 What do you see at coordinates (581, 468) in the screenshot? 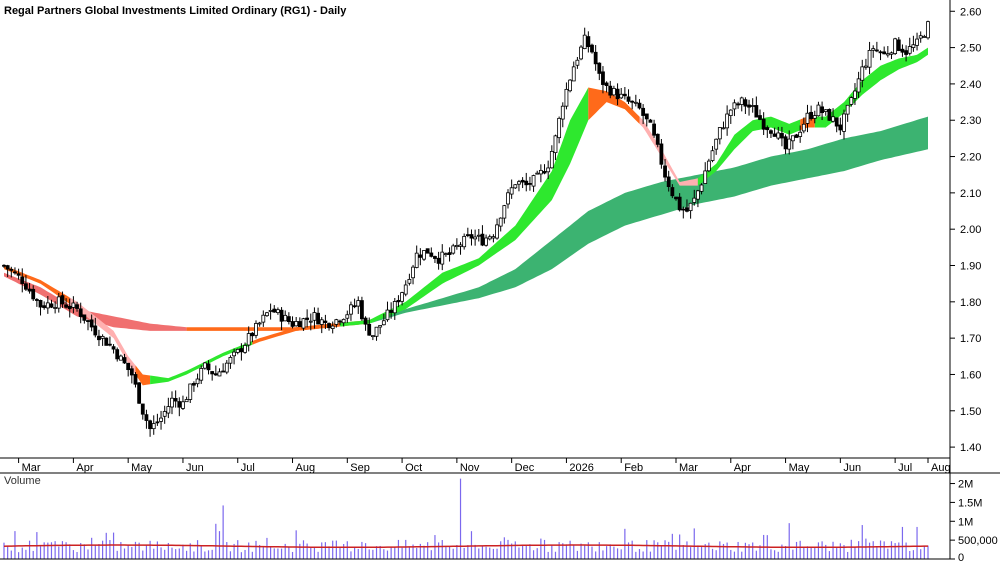
I see `x-tick-label: 2026` at bounding box center [581, 468].